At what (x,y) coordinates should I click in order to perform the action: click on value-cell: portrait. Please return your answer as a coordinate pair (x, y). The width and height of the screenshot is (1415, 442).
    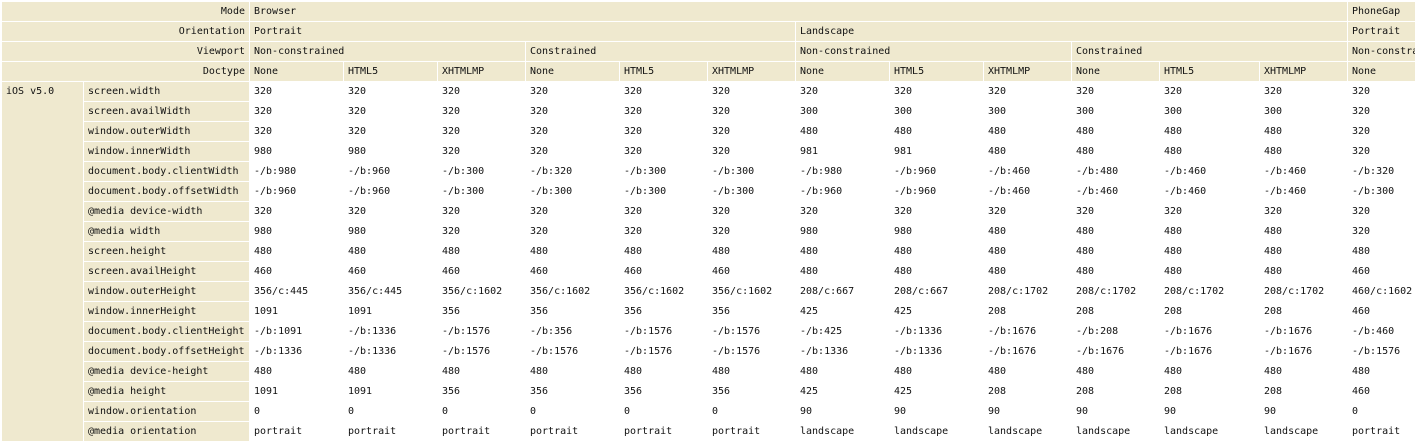
    Looking at the image, I should click on (481, 431).